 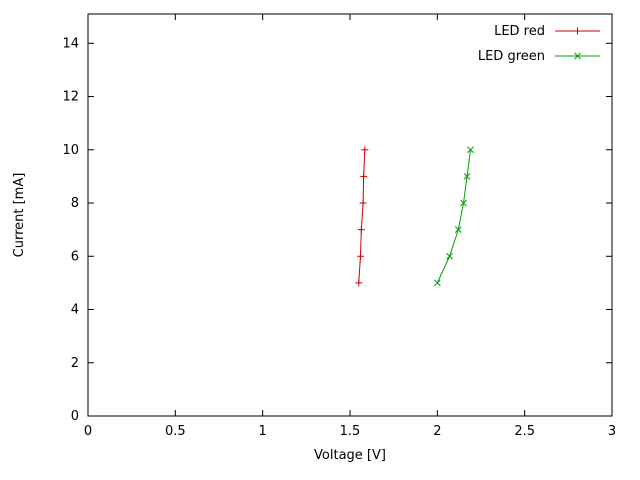 What do you see at coordinates (75, 310) in the screenshot?
I see `y-tick-label: 4` at bounding box center [75, 310].